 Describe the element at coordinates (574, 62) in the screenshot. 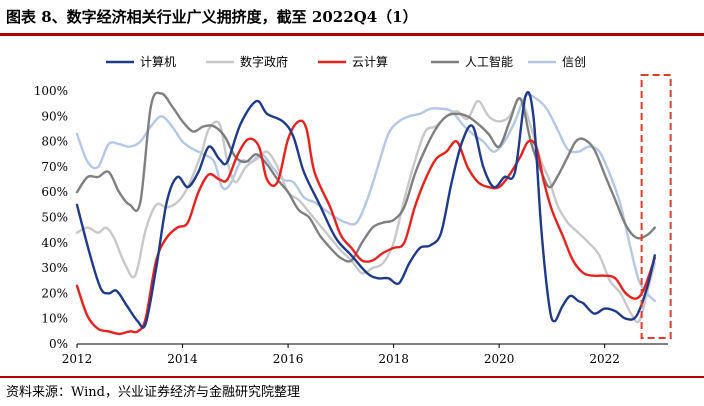

I see `legend-label: 信创` at that location.